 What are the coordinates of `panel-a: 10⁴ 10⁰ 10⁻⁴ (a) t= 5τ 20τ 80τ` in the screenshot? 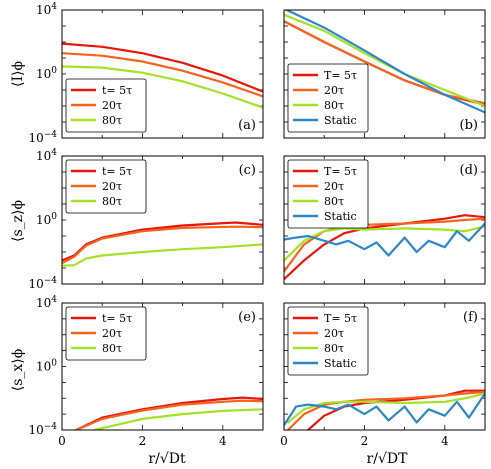 It's located at (146, 73).